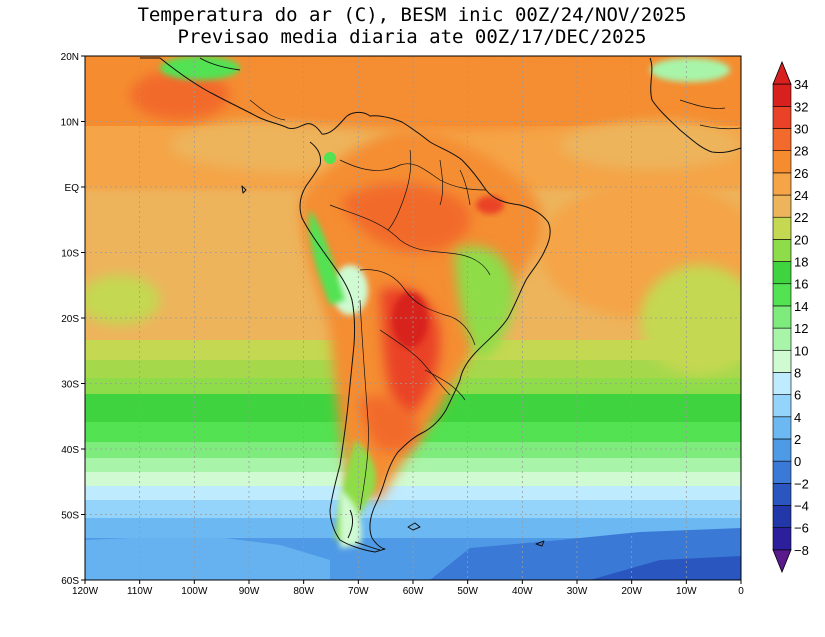 The image size is (825, 637). Describe the element at coordinates (358, 591) in the screenshot. I see `lon-tick-label: 70W` at that location.